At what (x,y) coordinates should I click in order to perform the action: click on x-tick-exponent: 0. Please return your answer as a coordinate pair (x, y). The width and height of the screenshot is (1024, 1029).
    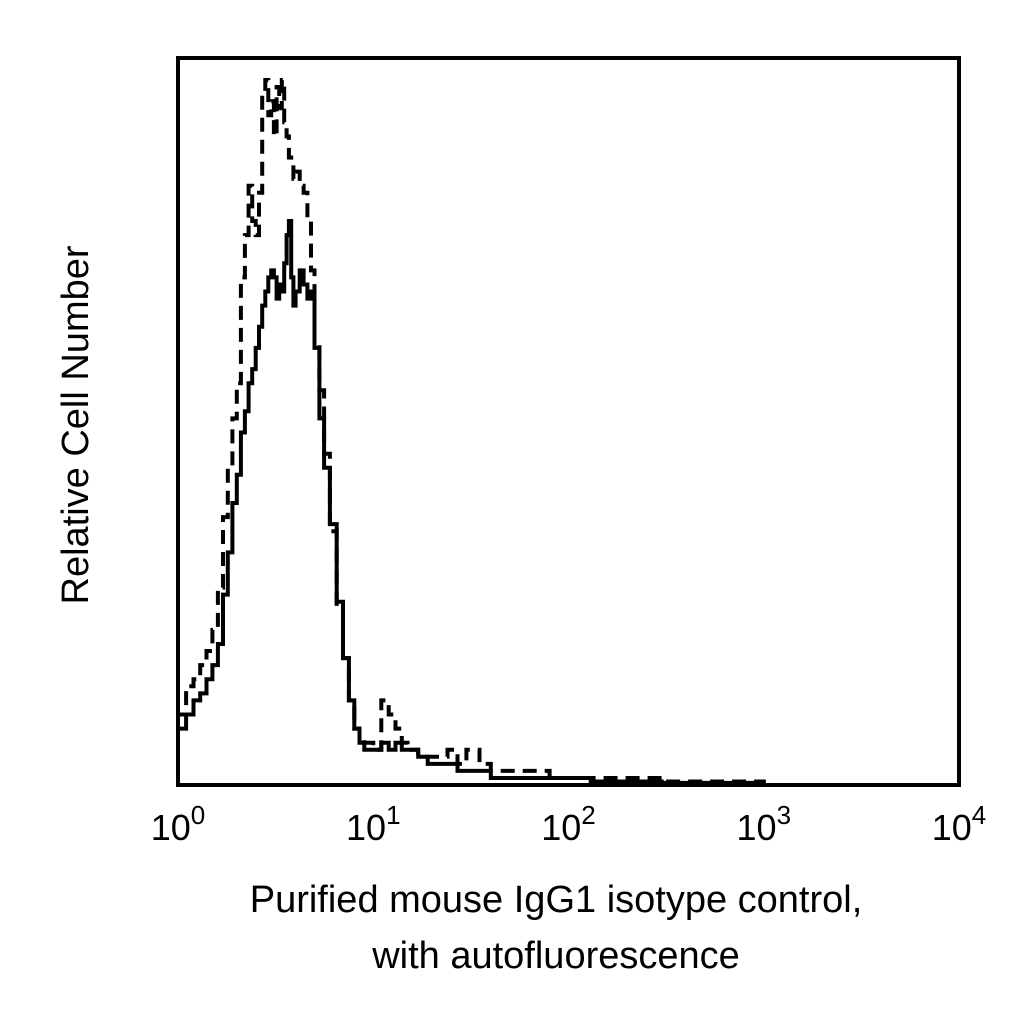
    Looking at the image, I should click on (198, 815).